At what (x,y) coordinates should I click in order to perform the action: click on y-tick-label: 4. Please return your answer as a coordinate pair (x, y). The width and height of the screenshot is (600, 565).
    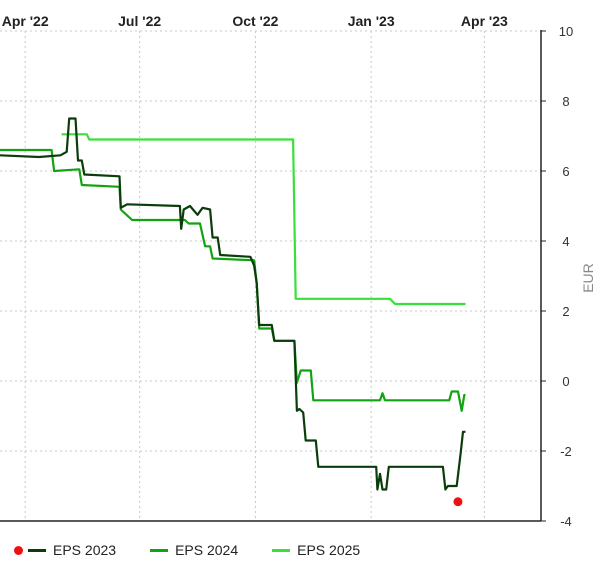
    Looking at the image, I should click on (565, 241).